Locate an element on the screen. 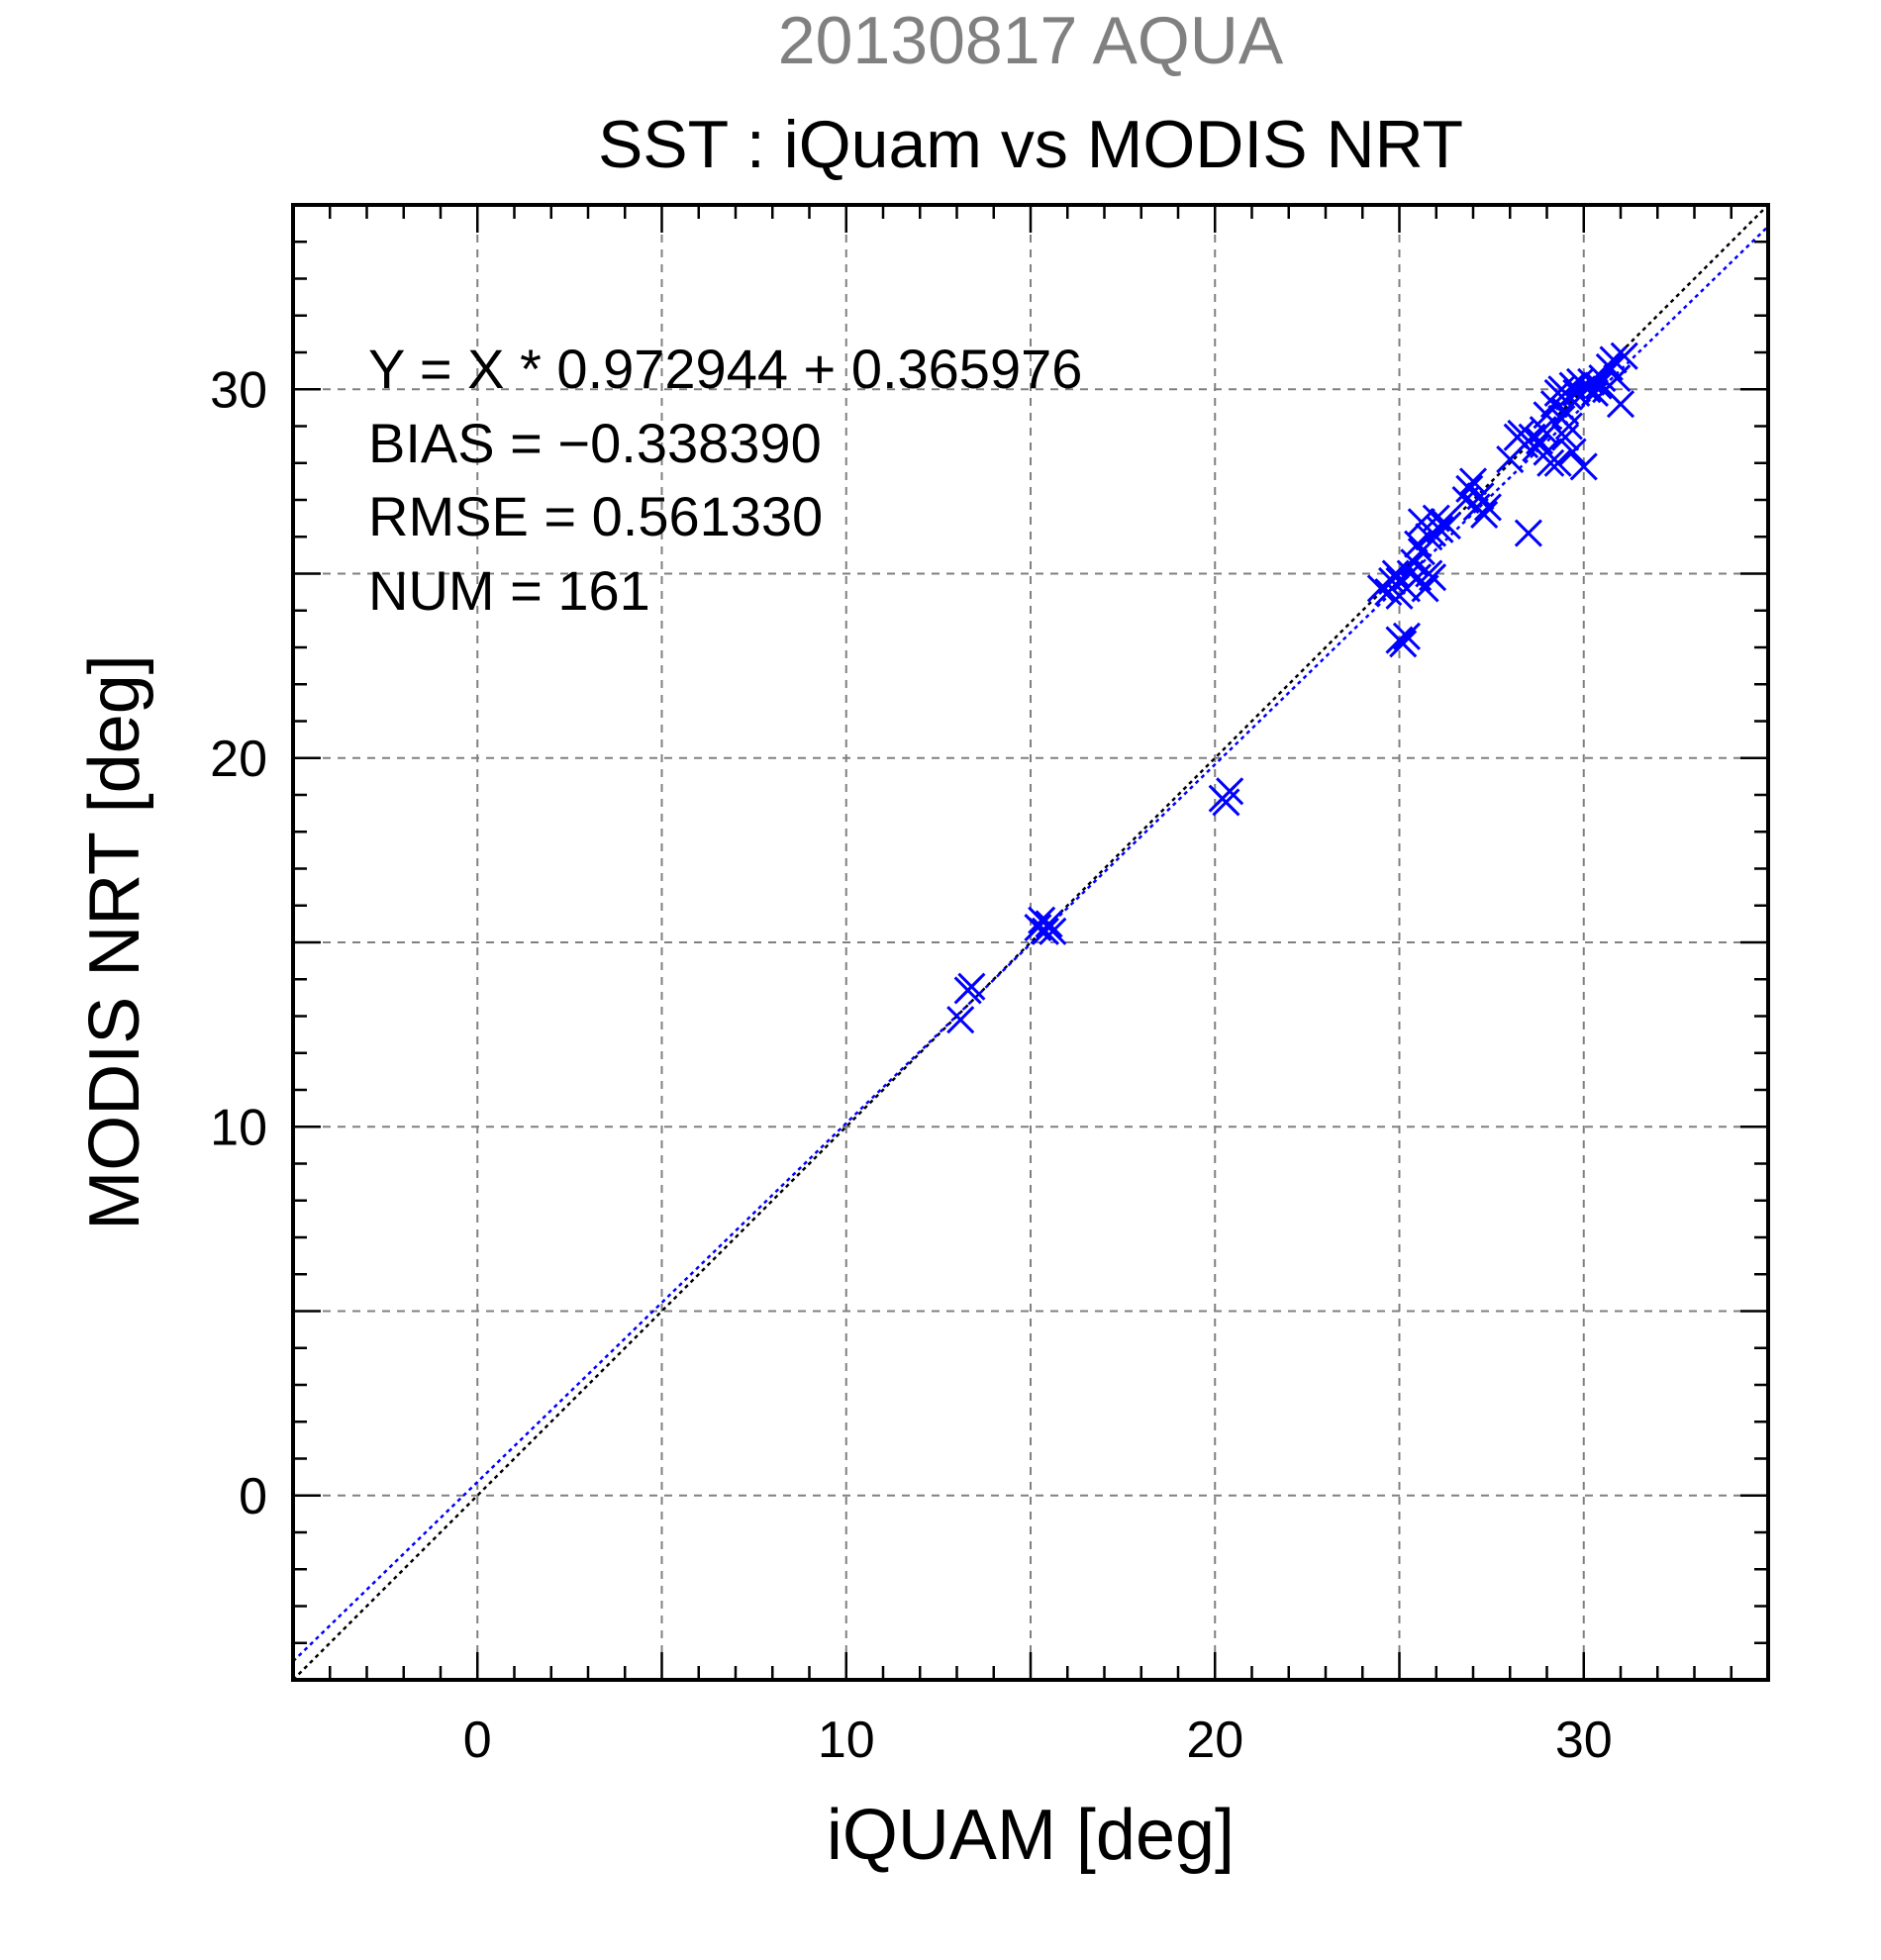 Image resolution: width=1881 pixels, height=1960 pixels. y-tick-label: 30 is located at coordinates (239, 390).